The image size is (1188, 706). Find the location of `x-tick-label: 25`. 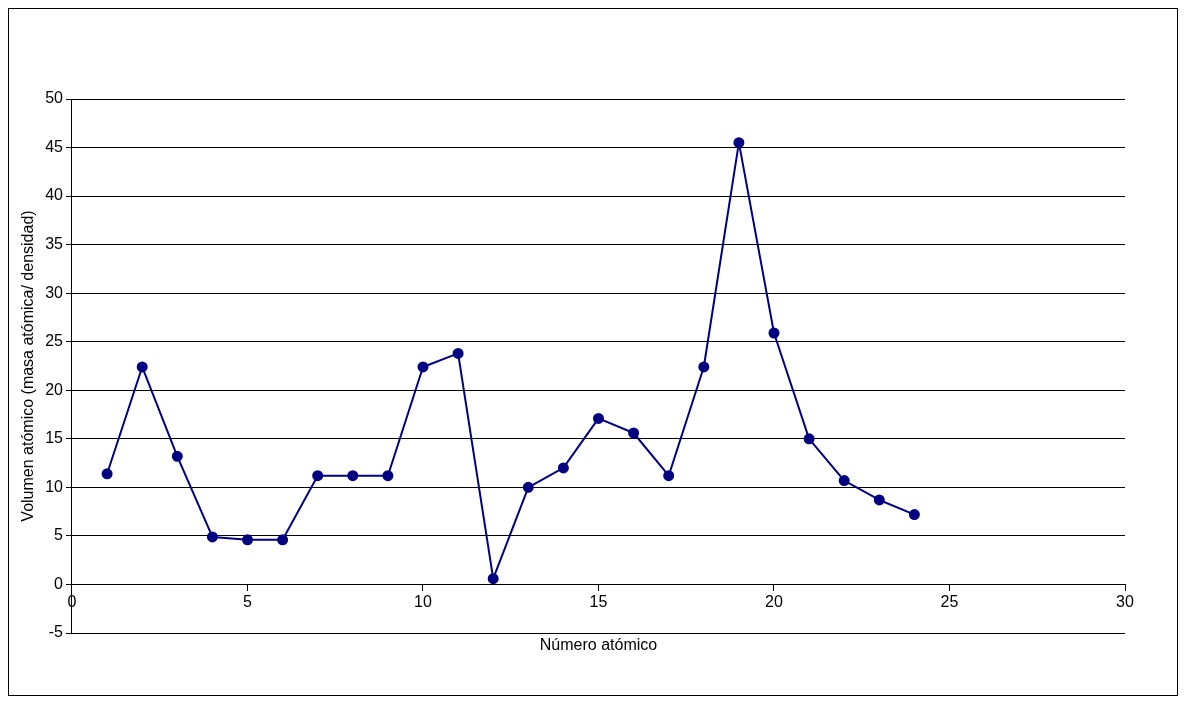

x-tick-label: 25 is located at coordinates (949, 602).